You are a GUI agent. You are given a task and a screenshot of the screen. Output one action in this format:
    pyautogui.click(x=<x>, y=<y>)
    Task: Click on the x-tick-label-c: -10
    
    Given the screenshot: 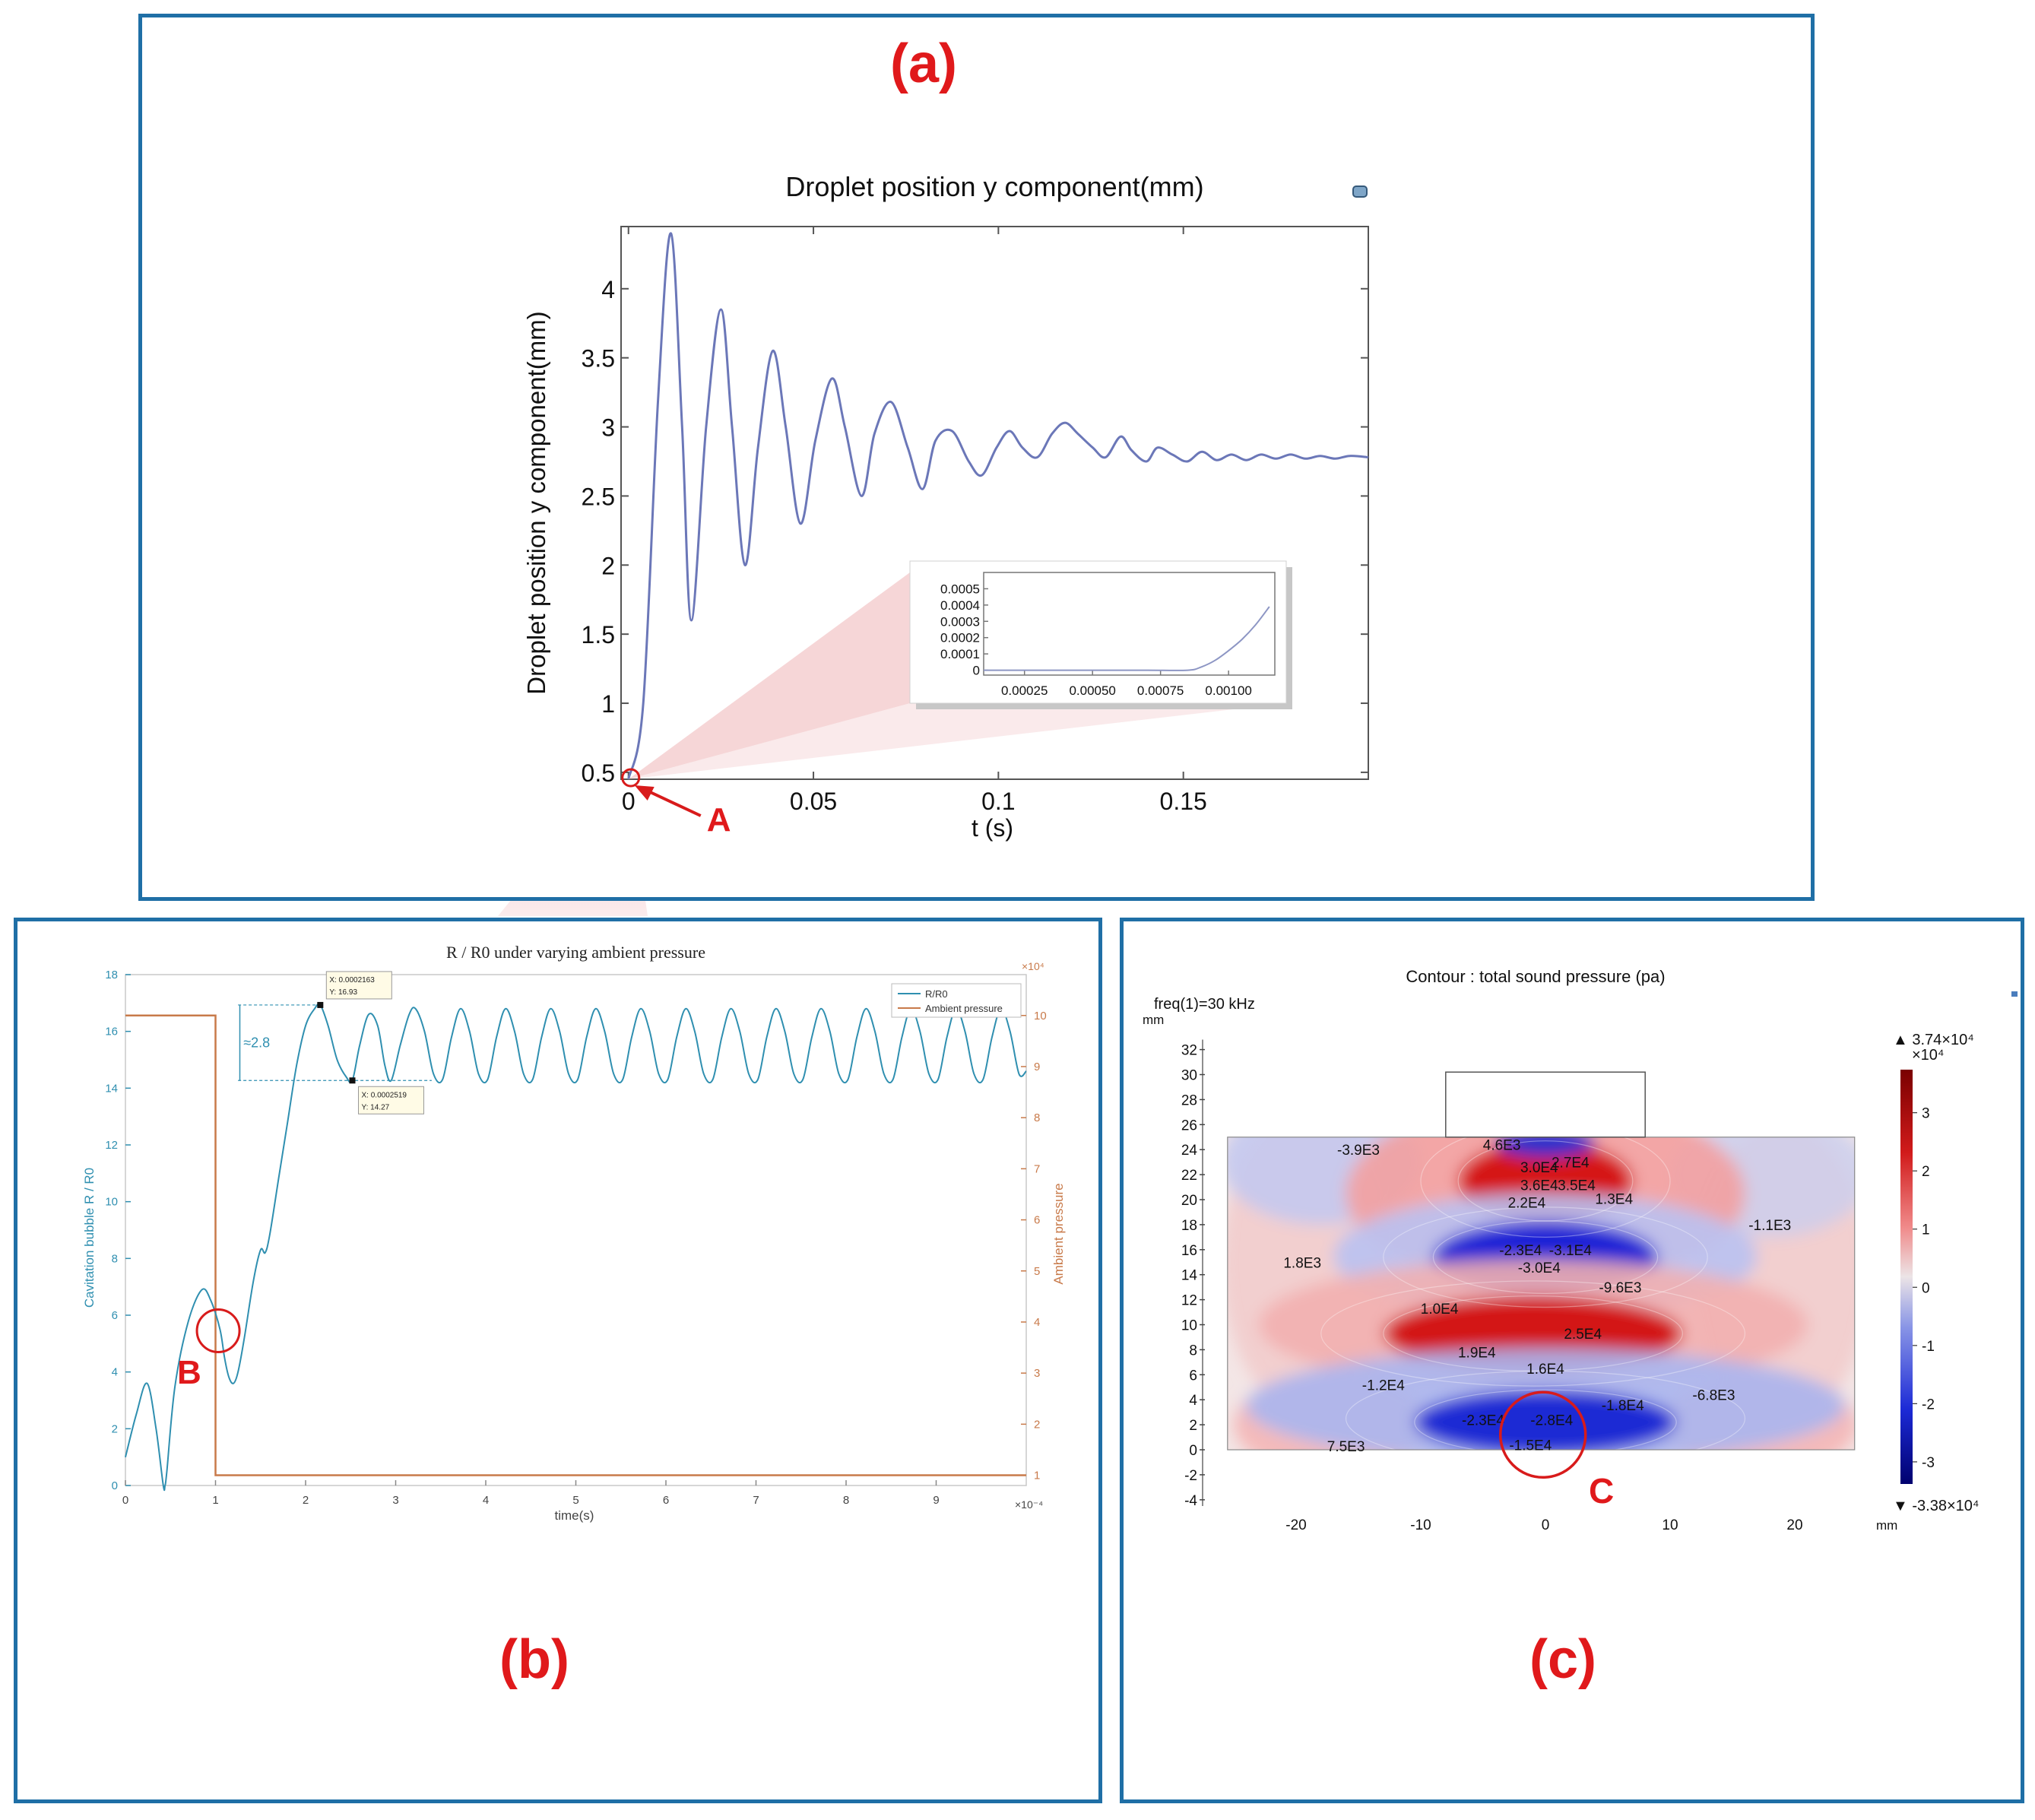 What is the action you would take?
    pyautogui.click(x=1420, y=1525)
    